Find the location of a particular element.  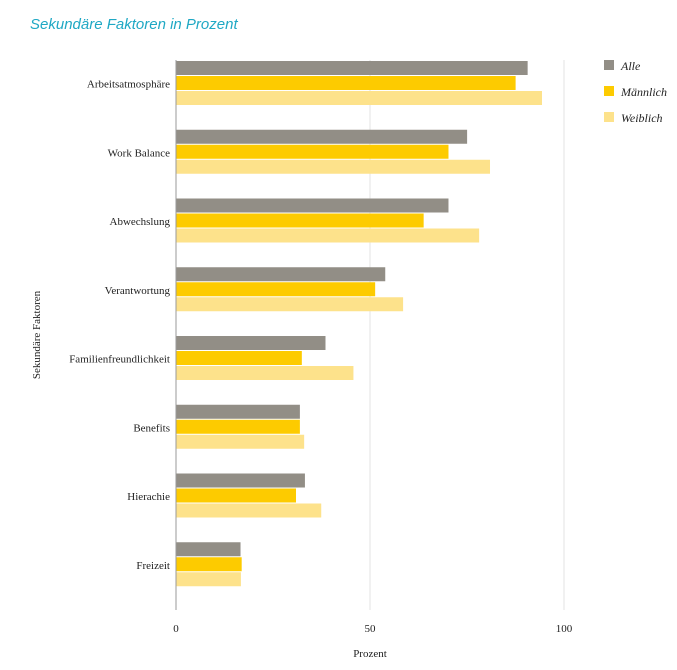

legend: Alle Männlich Weiblich is located at coordinates (635, 92).